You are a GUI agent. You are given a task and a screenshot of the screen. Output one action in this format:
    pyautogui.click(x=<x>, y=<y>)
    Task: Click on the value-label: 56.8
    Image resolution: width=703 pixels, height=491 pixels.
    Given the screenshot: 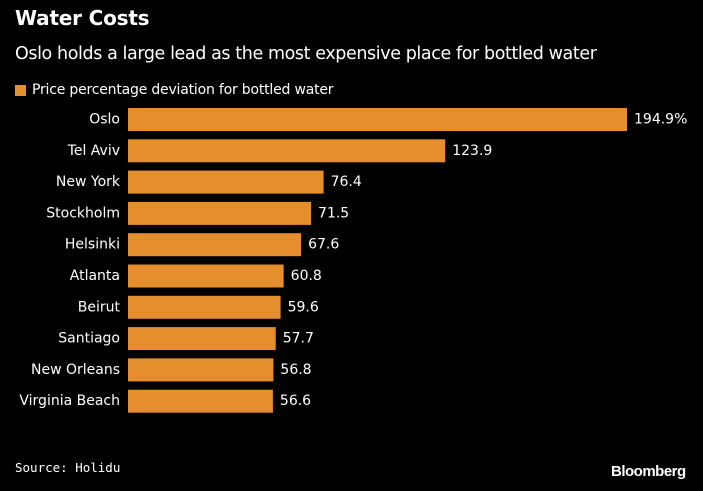 What is the action you would take?
    pyautogui.click(x=295, y=370)
    